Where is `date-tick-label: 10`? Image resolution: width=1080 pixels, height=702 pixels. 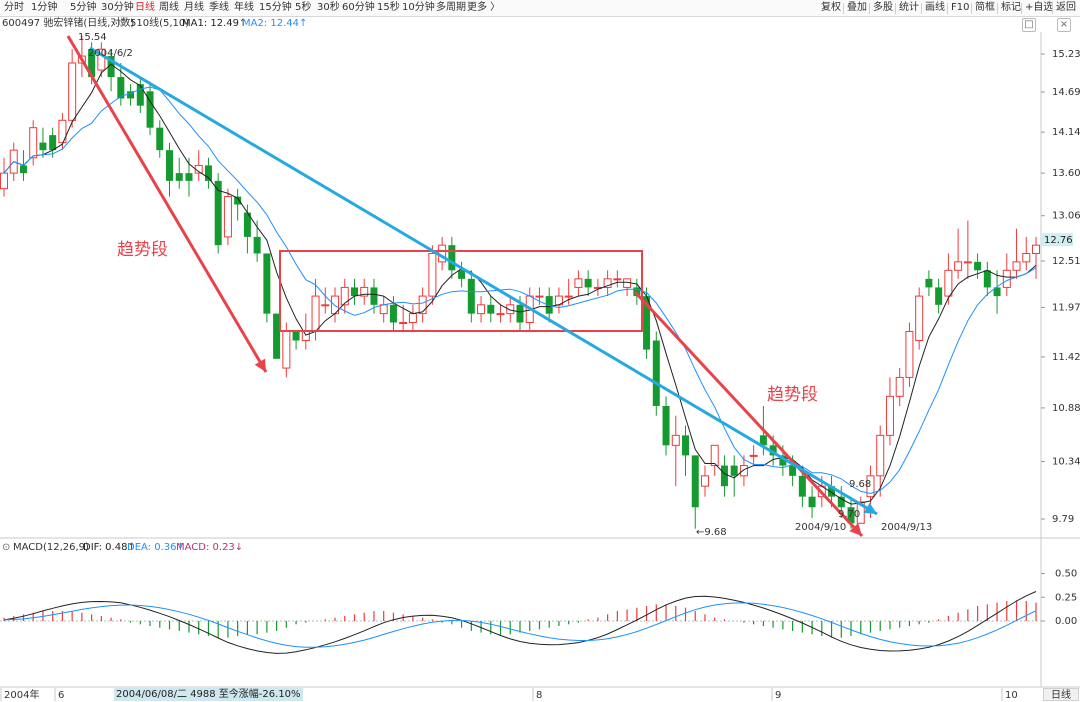 date-tick-label: 10 is located at coordinates (1011, 695).